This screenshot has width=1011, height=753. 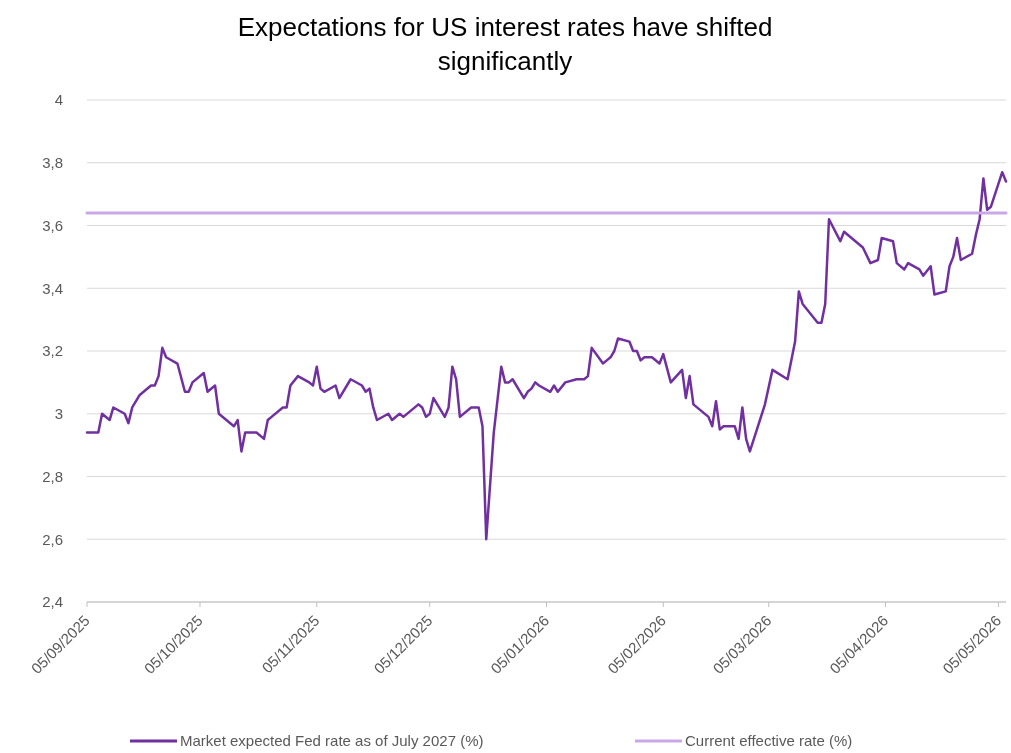 What do you see at coordinates (52, 351) in the screenshot?
I see `y-tick-label: 3,2` at bounding box center [52, 351].